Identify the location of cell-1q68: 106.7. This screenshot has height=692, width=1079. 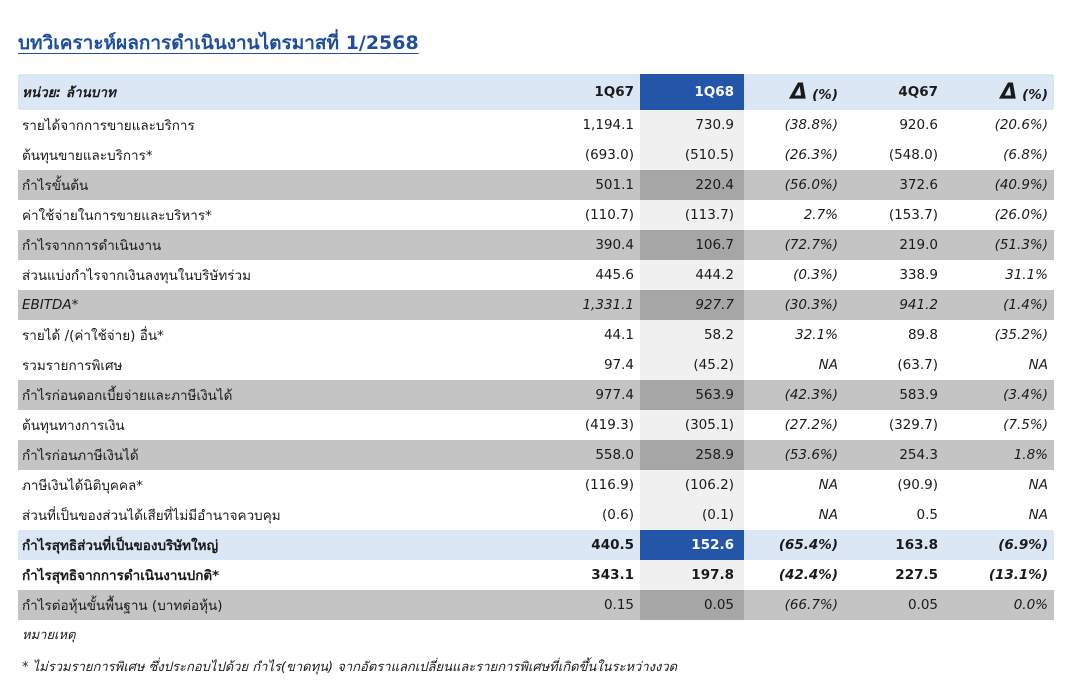
(692, 245).